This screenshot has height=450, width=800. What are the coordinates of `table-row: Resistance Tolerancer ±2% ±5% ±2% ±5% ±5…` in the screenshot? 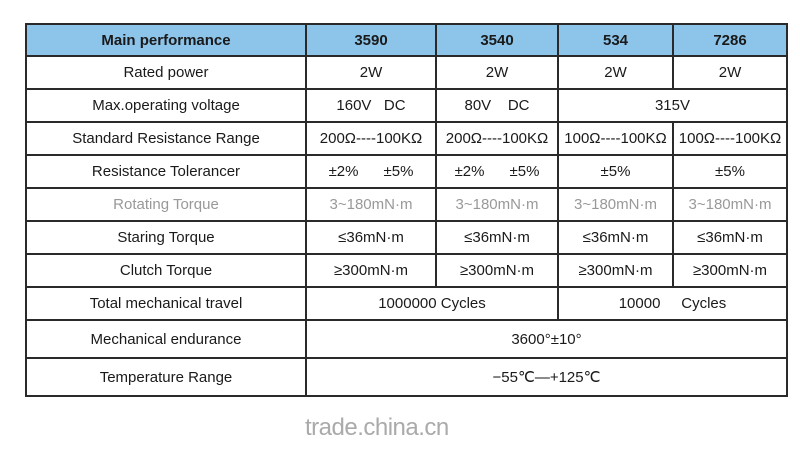 It's located at (406, 171).